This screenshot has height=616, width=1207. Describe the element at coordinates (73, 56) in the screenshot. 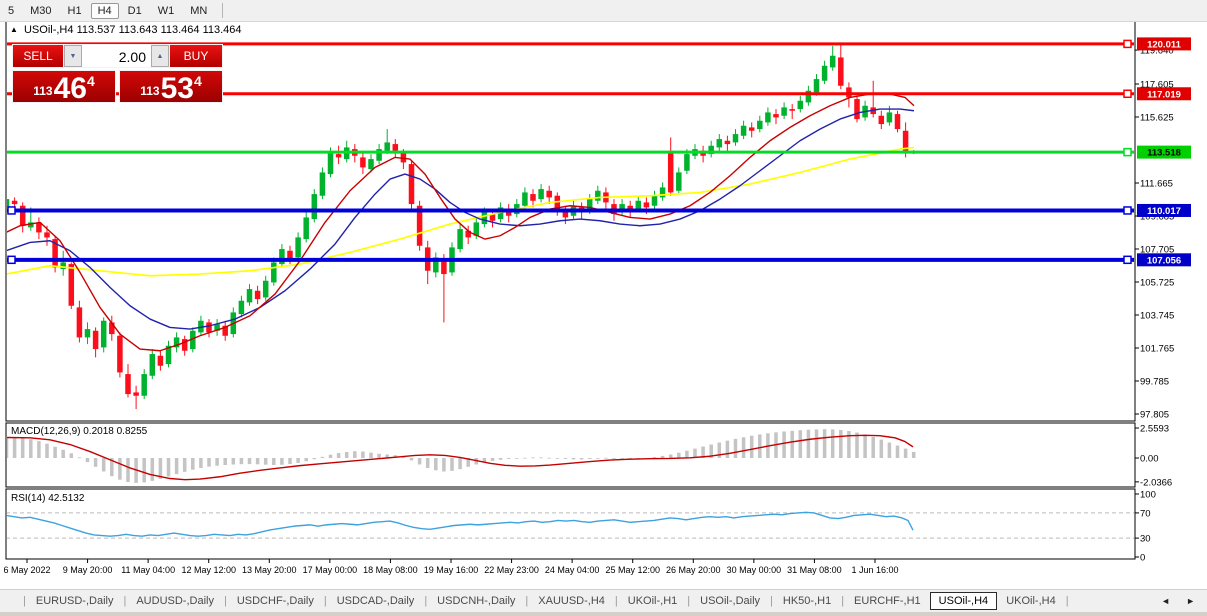

I see `volume-decrease-button: ▼` at that location.